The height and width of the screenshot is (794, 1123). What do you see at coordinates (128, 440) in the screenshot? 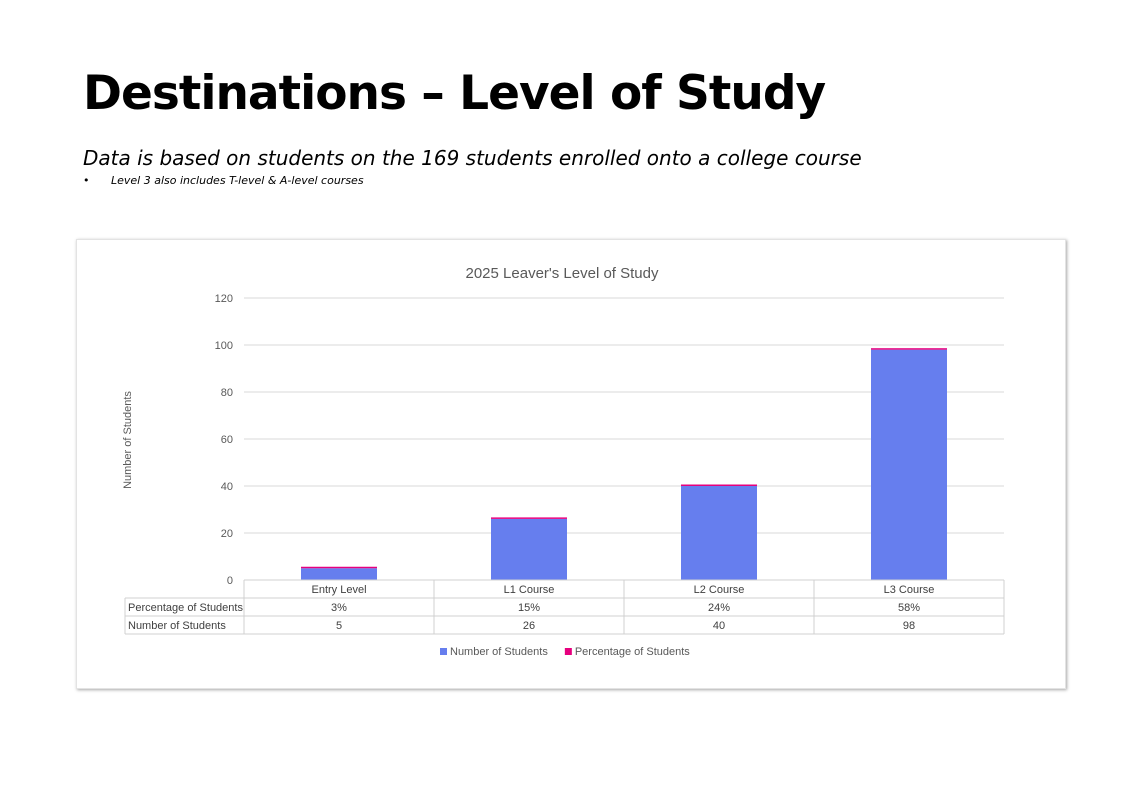
I see `y-axis-label: Number of Students` at bounding box center [128, 440].